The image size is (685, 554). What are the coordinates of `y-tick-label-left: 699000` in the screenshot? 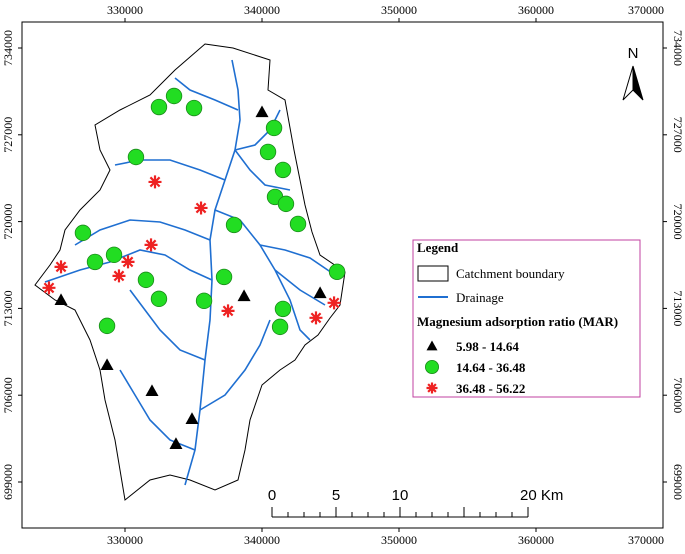 It's located at (8, 482).